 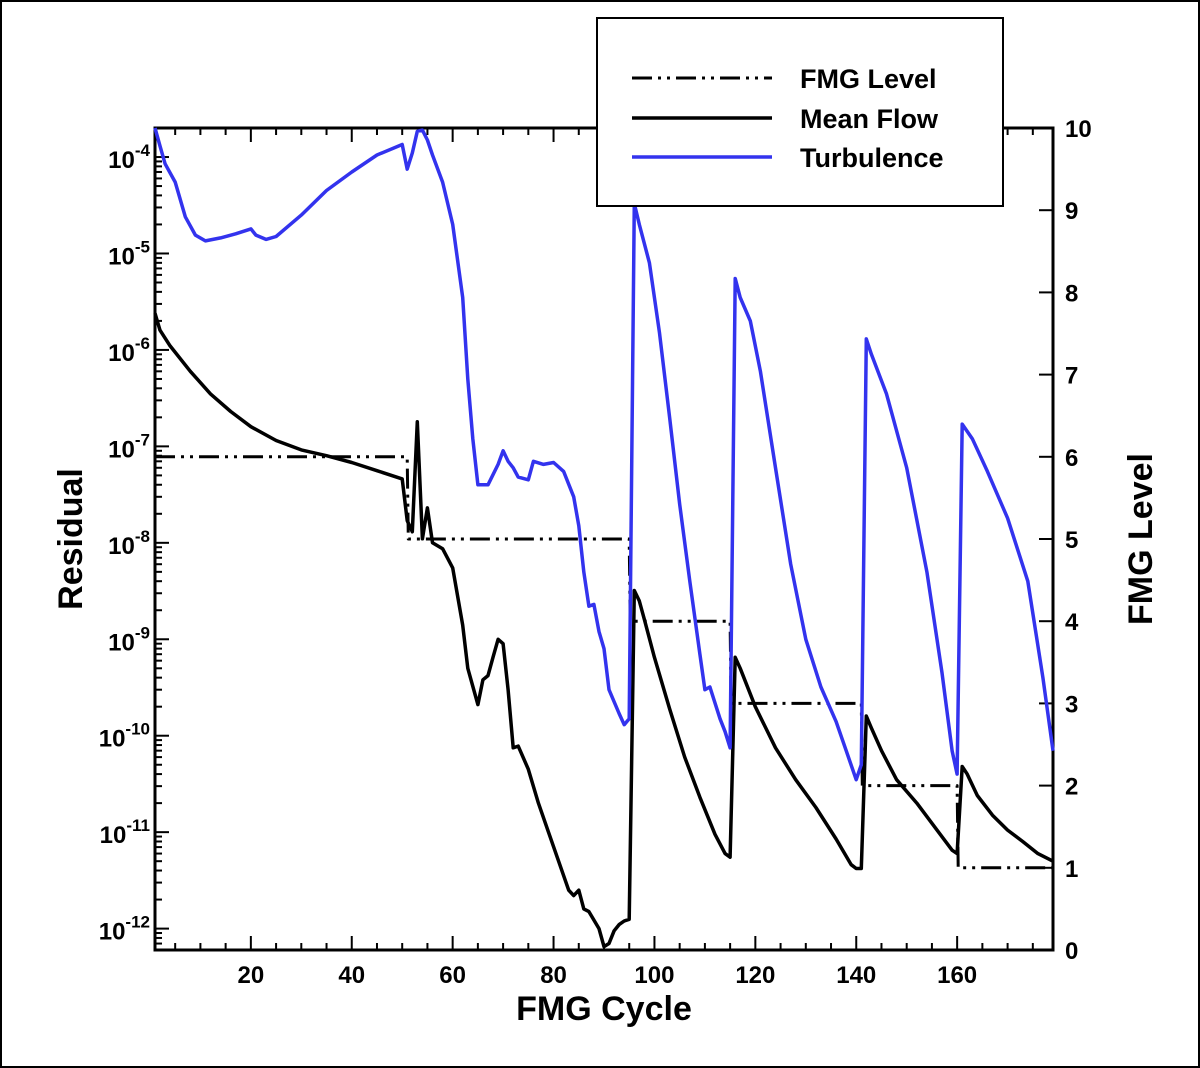 I want to click on y-tick-exponent: -8, so click(x=142, y=536).